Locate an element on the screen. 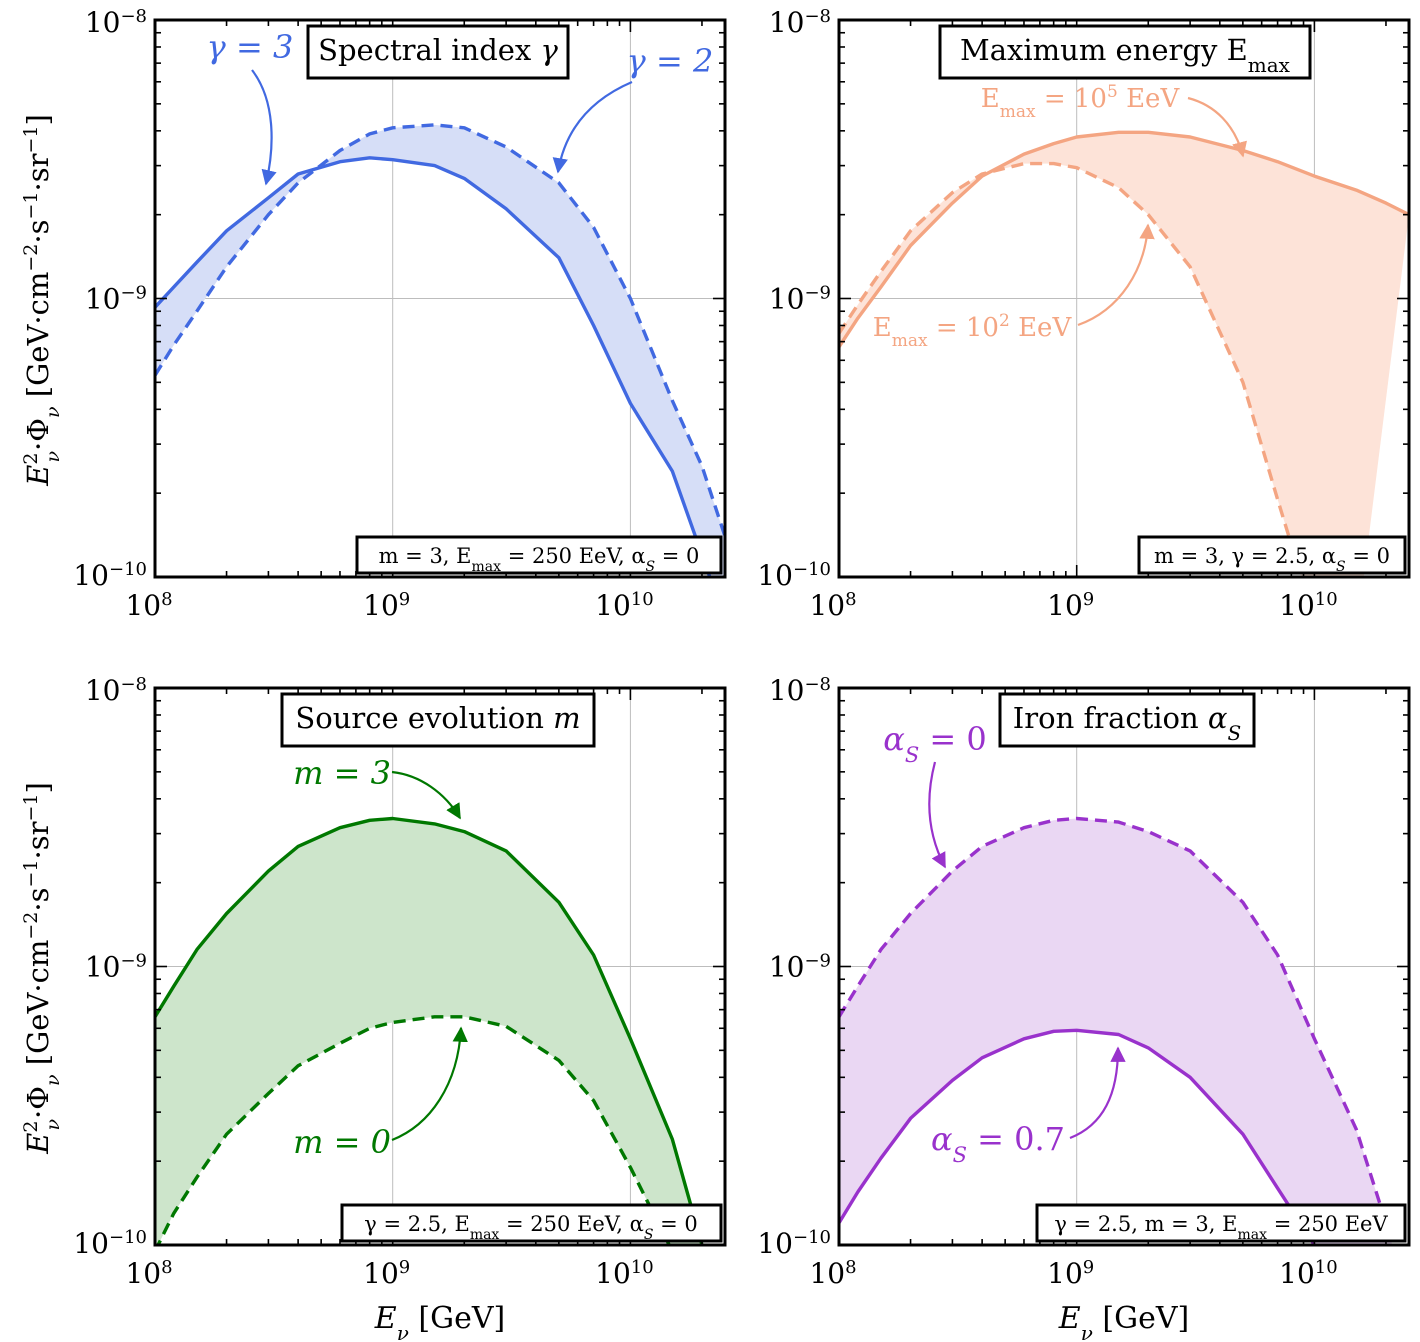  xlabel-left: Eν [GeV] is located at coordinates (439, 1321).